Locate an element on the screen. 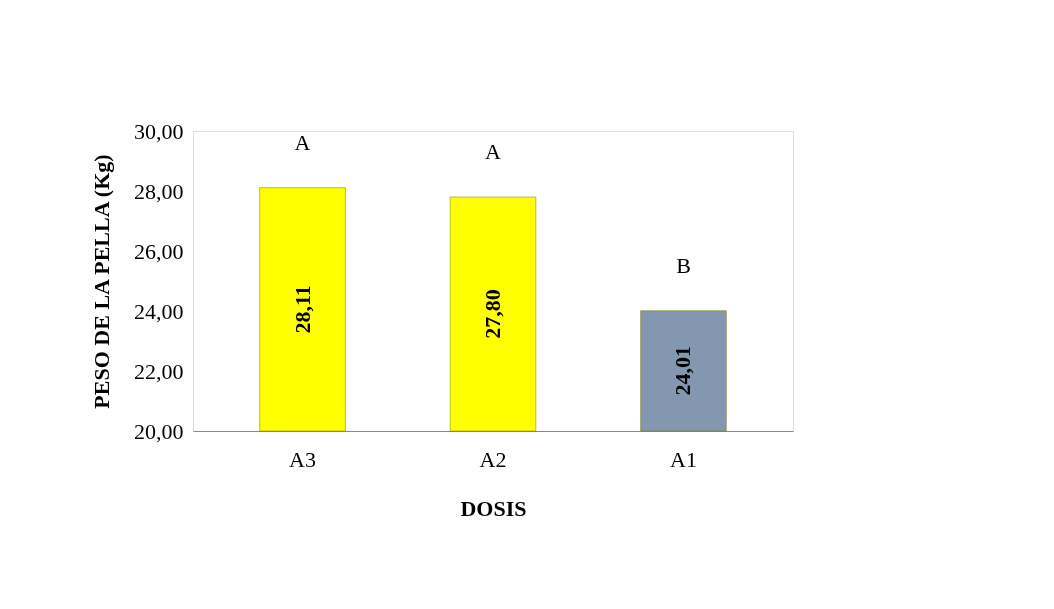 The width and height of the screenshot is (1054, 609). y-tick-label: 24,00 is located at coordinates (159, 311).